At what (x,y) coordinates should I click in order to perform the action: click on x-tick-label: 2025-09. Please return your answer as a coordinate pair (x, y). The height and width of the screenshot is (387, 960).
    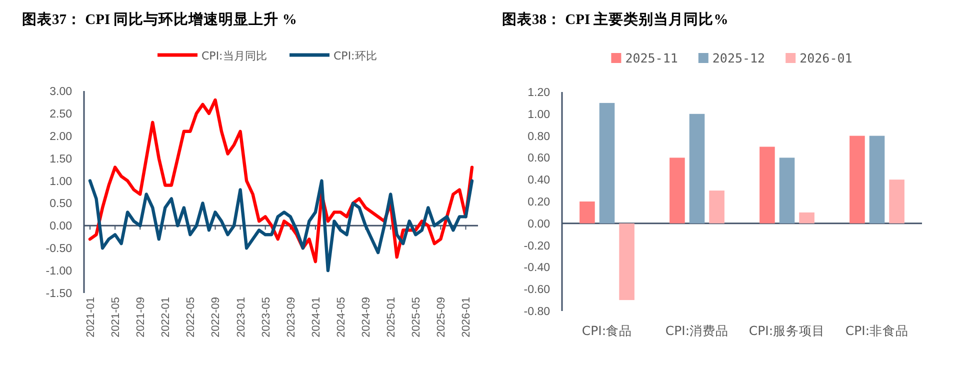
    Looking at the image, I should click on (442, 317).